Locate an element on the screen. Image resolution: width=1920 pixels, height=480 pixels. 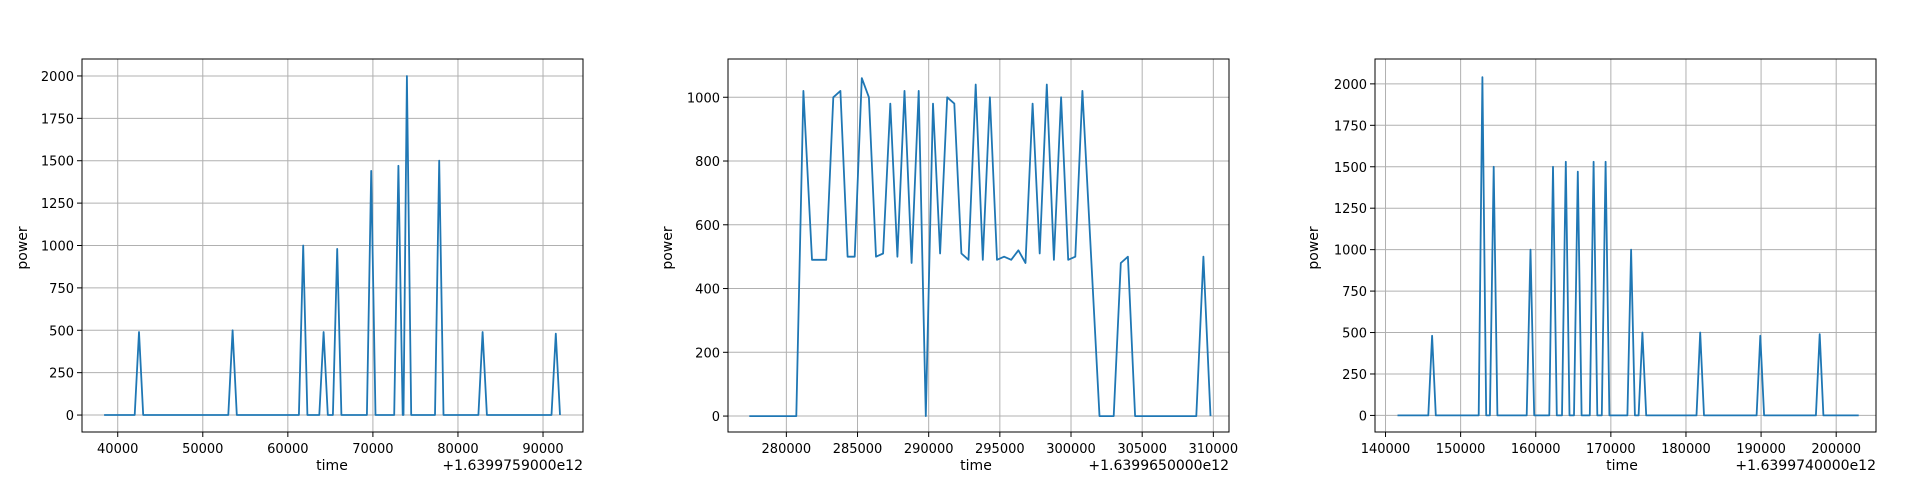
x-offset-label: +1.6399740000e12 is located at coordinates (1805, 466).